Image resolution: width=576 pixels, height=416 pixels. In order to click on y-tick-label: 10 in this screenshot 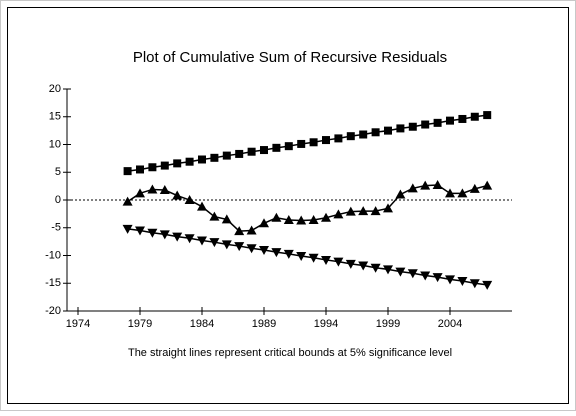, I will do `click(55, 144)`.